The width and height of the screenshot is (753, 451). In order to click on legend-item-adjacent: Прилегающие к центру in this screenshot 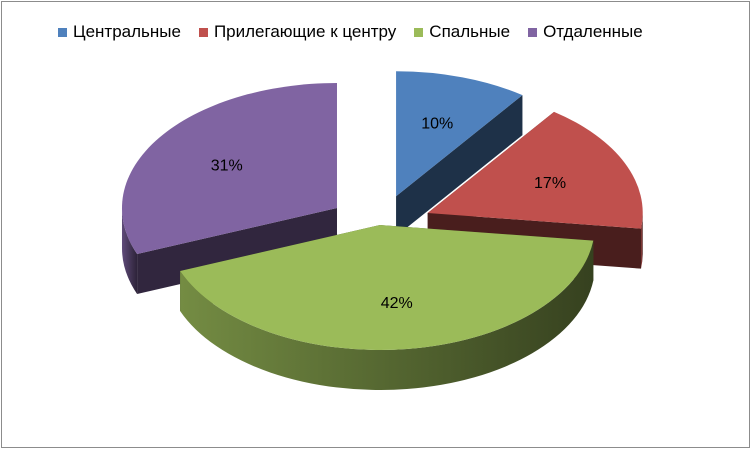, I will do `click(297, 32)`.